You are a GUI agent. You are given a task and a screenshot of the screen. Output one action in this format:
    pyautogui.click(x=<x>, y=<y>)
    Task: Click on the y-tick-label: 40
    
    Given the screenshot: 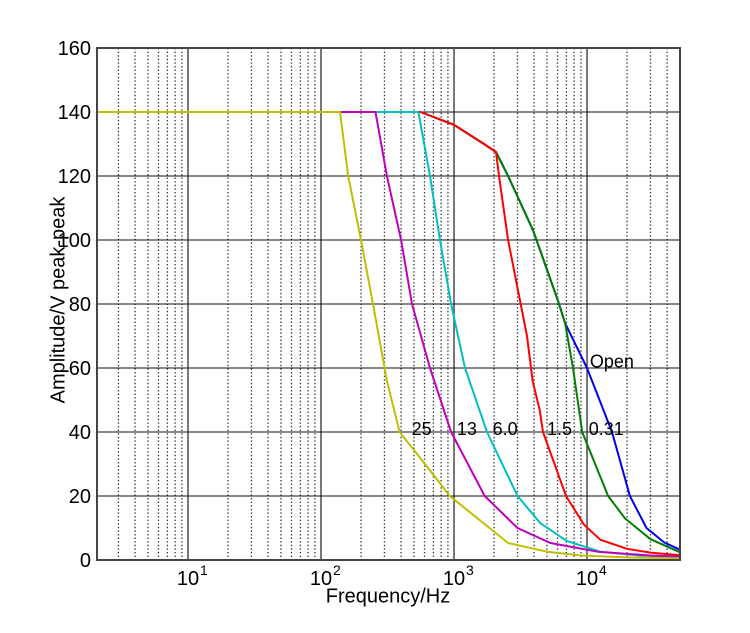 What is the action you would take?
    pyautogui.click(x=80, y=433)
    